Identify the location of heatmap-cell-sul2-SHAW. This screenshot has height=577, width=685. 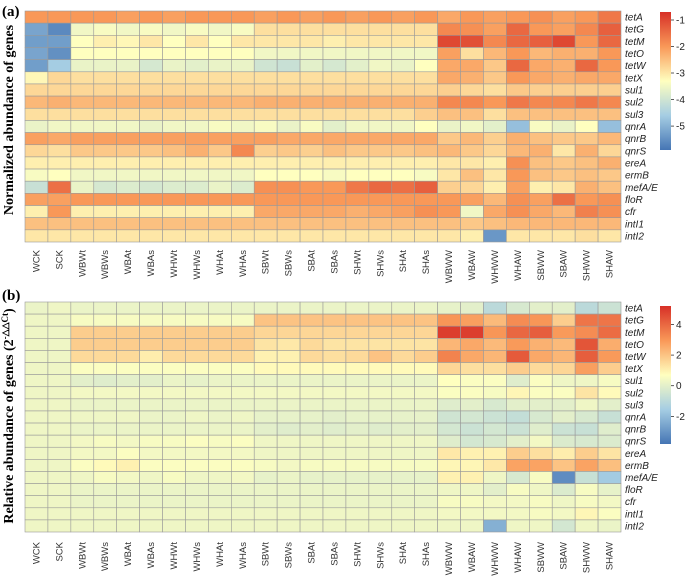
(609, 102).